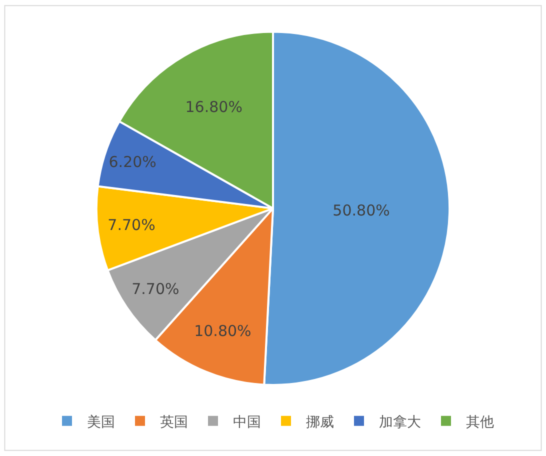 The width and height of the screenshot is (546, 456). Describe the element at coordinates (223, 331) in the screenshot. I see `data-label: 10.80%` at that location.